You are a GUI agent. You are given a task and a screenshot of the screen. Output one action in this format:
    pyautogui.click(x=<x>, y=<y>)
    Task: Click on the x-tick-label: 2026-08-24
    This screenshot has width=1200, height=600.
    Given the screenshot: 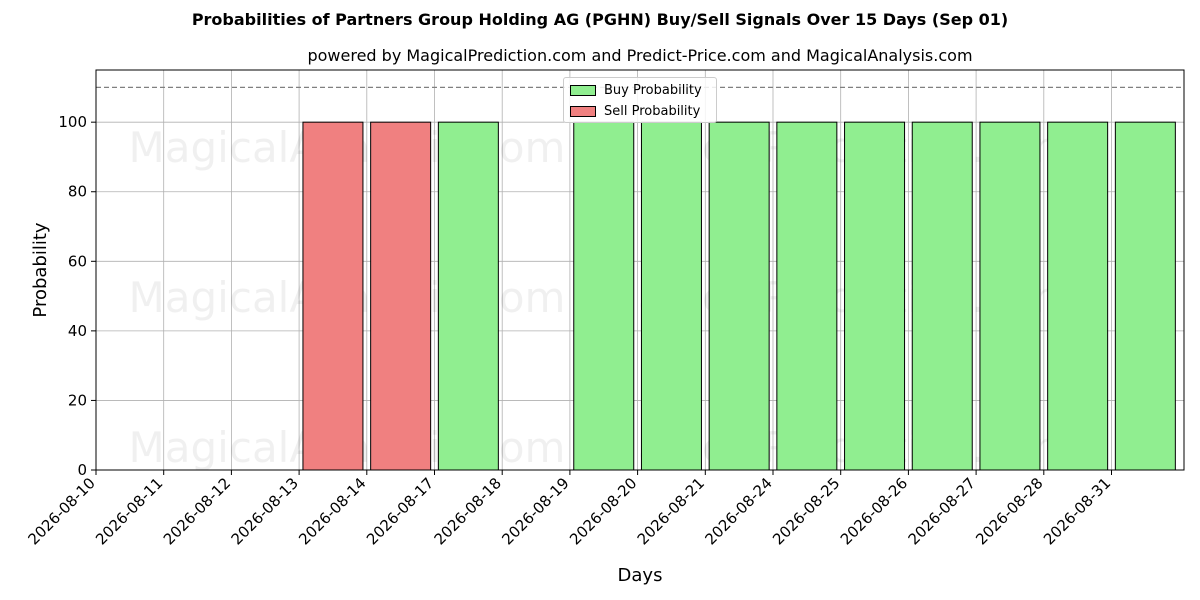 What is the action you would take?
    pyautogui.click(x=738, y=511)
    